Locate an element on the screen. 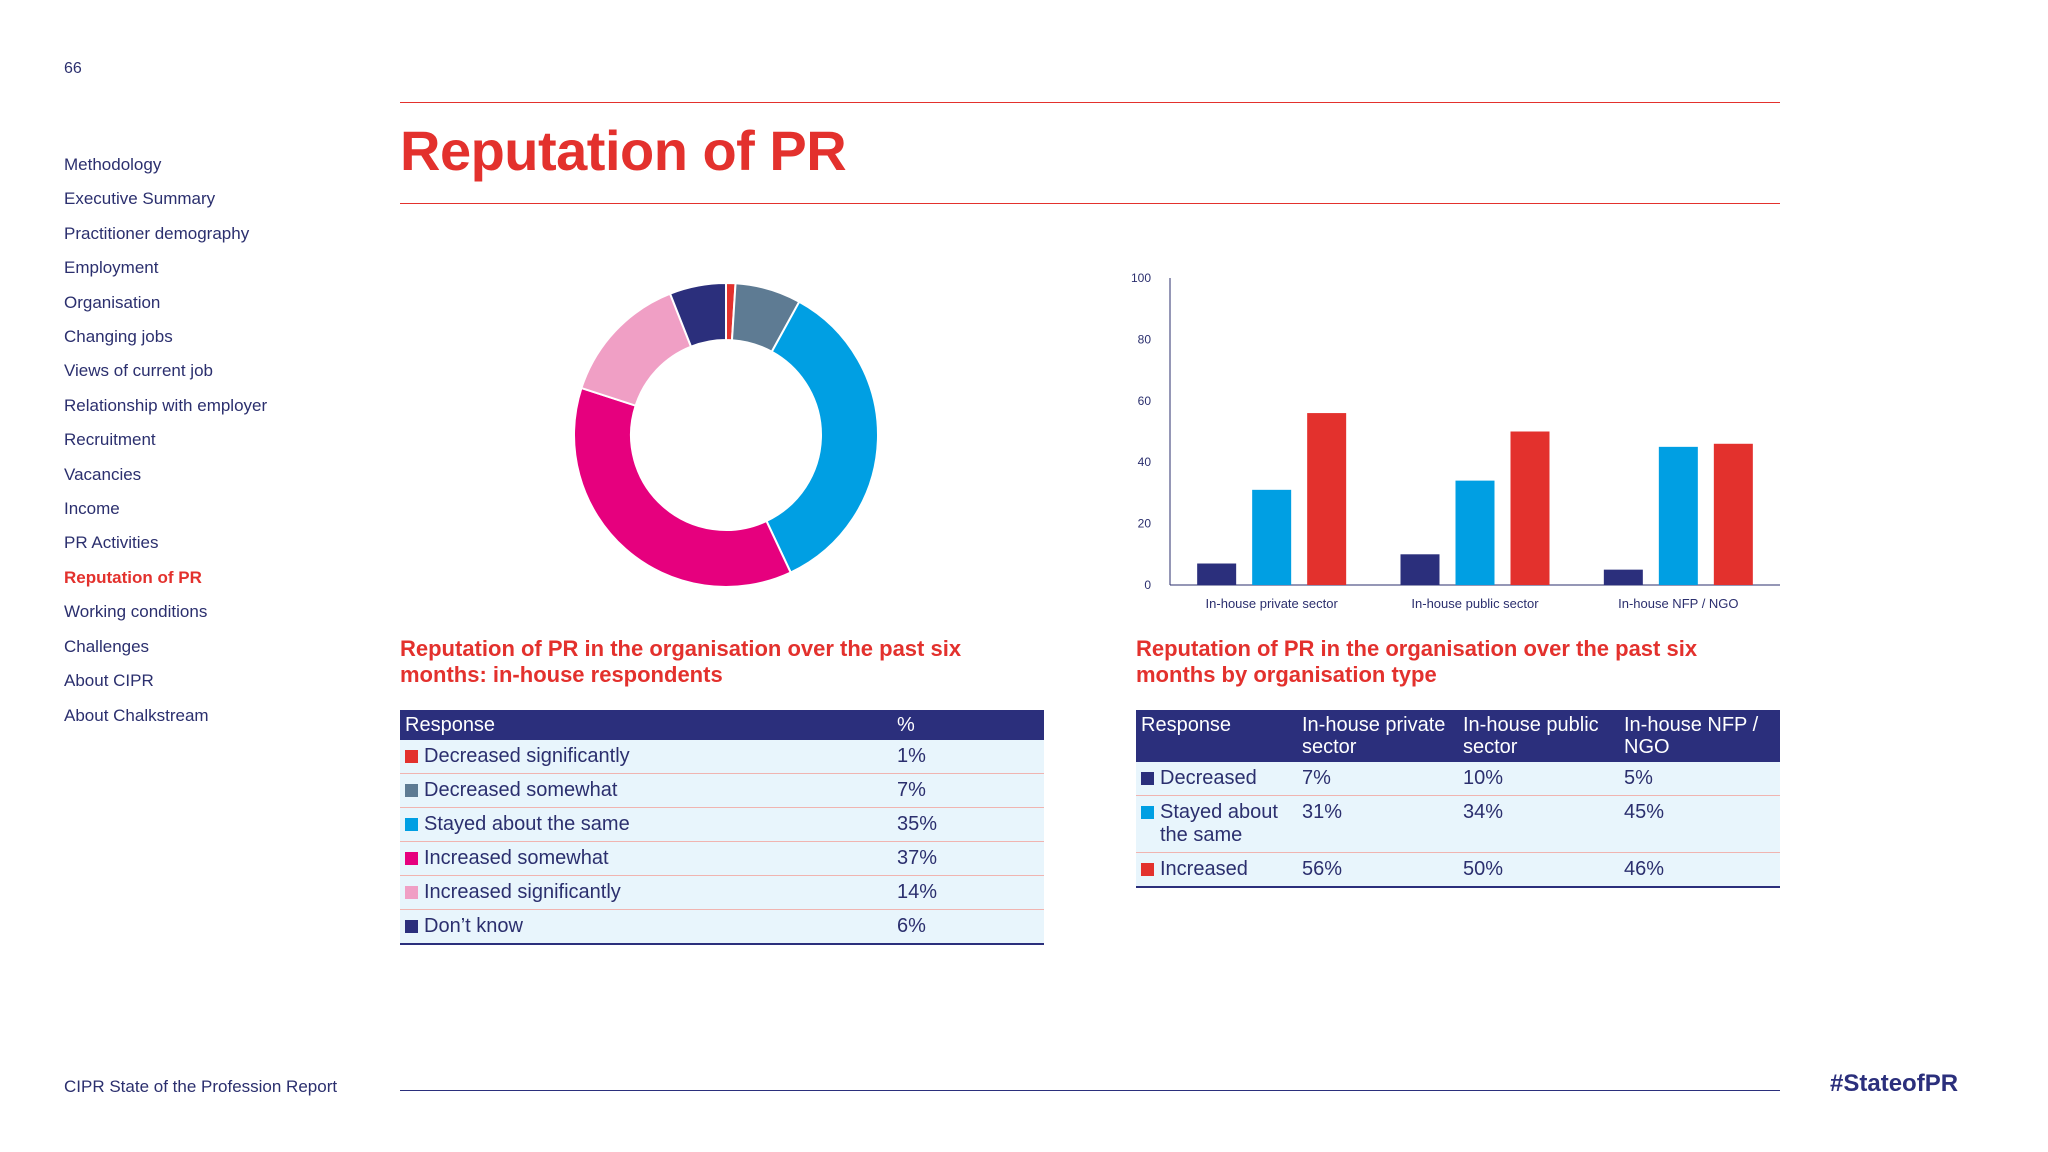 This screenshot has height=1152, width=2048. sidebar-item-methodology: Methodology is located at coordinates (113, 164).